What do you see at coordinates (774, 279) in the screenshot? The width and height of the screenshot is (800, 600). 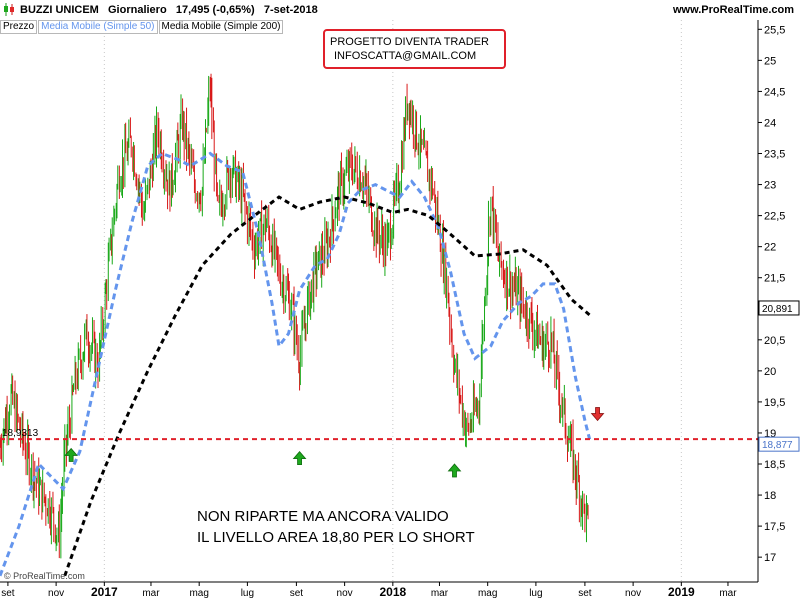 I see `y-tick-label: 21,5` at bounding box center [774, 279].